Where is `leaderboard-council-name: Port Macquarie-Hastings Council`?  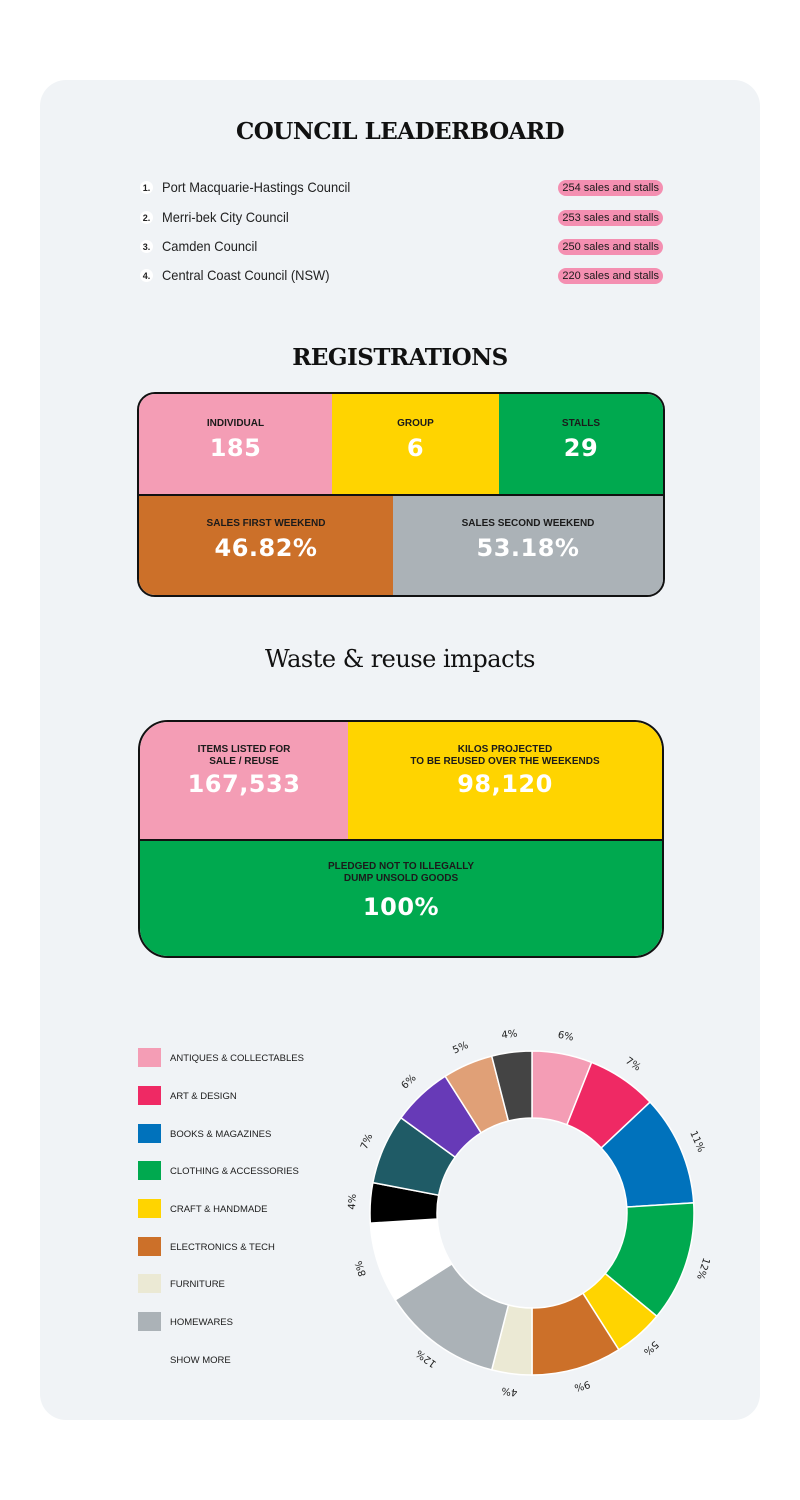 leaderboard-council-name: Port Macquarie-Hastings Council is located at coordinates (256, 187).